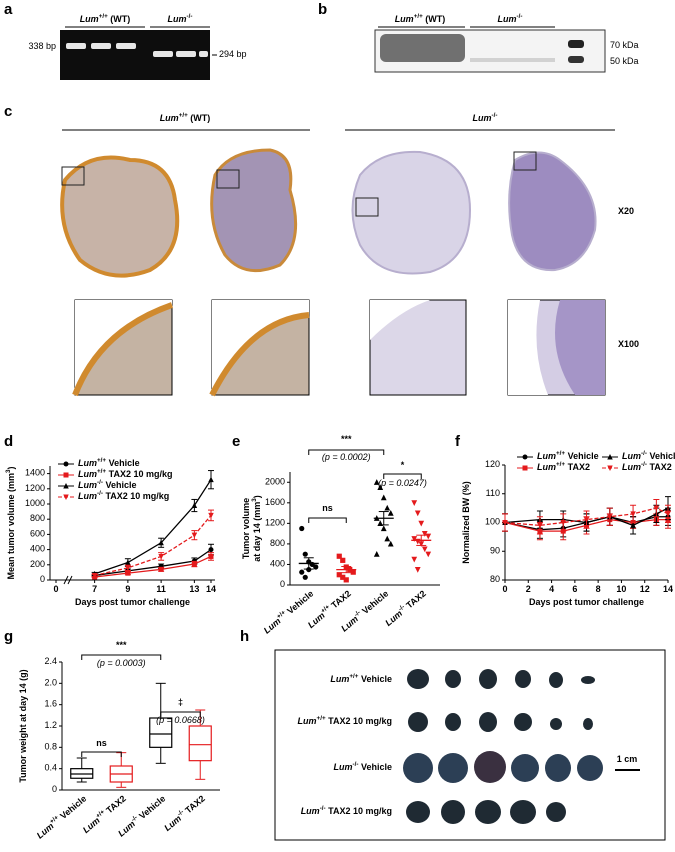  What do you see at coordinates (647, 466) in the screenshot?
I see `legend-label: Lum-/- TAX2` at bounding box center [647, 466].